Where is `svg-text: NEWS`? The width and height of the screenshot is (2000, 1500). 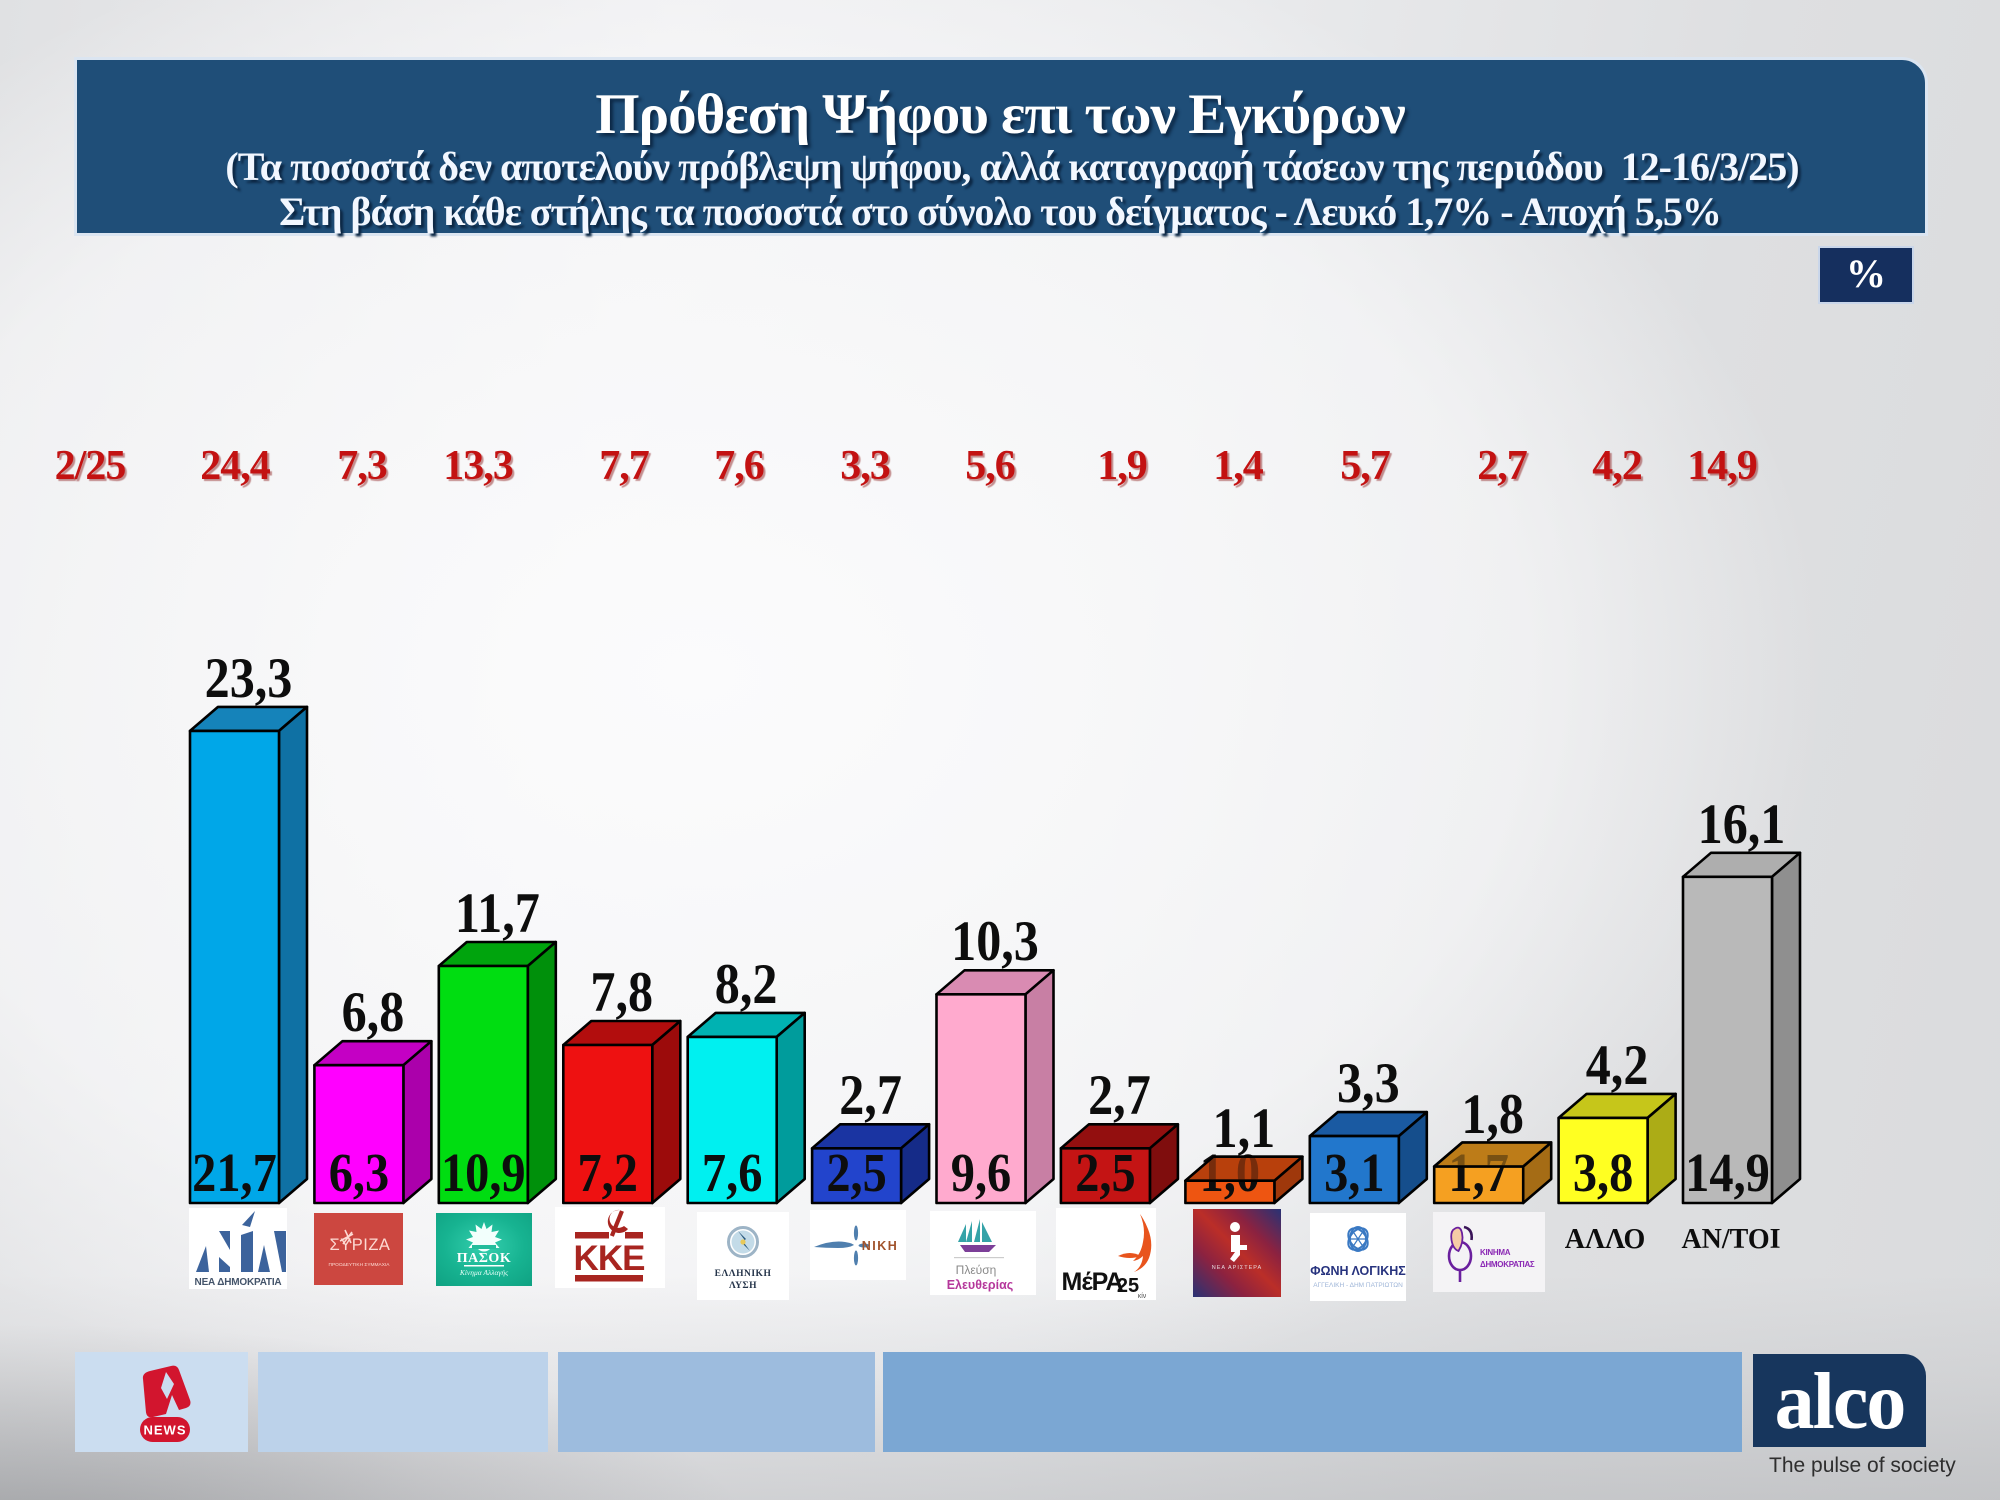
svg-text: NEWS is located at coordinates (165, 1430).